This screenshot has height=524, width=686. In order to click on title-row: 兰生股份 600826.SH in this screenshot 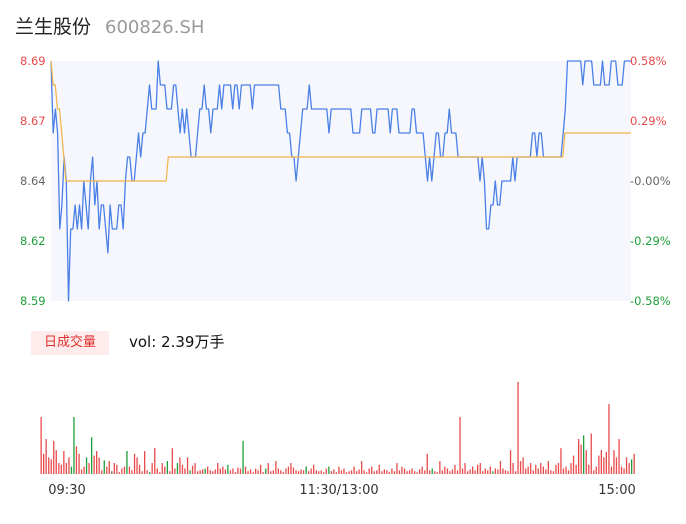, I will do `click(109, 26)`.